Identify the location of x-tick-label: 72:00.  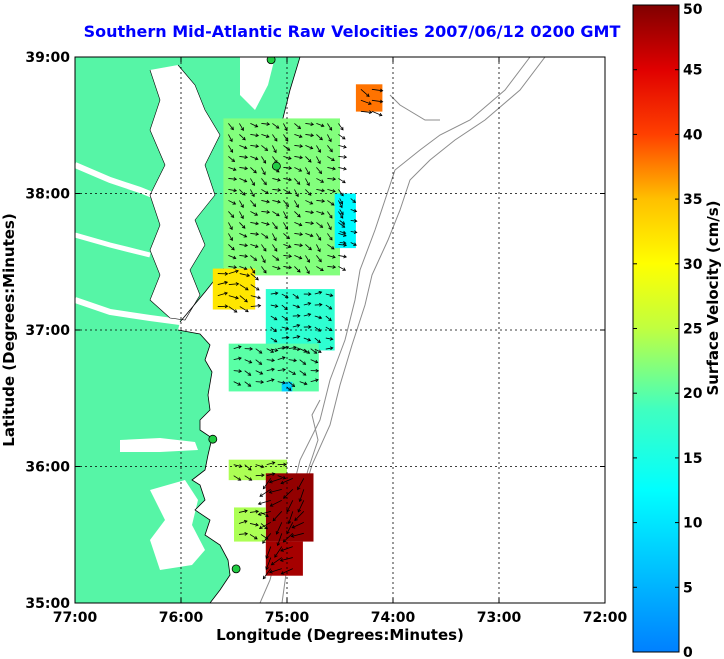
(605, 618).